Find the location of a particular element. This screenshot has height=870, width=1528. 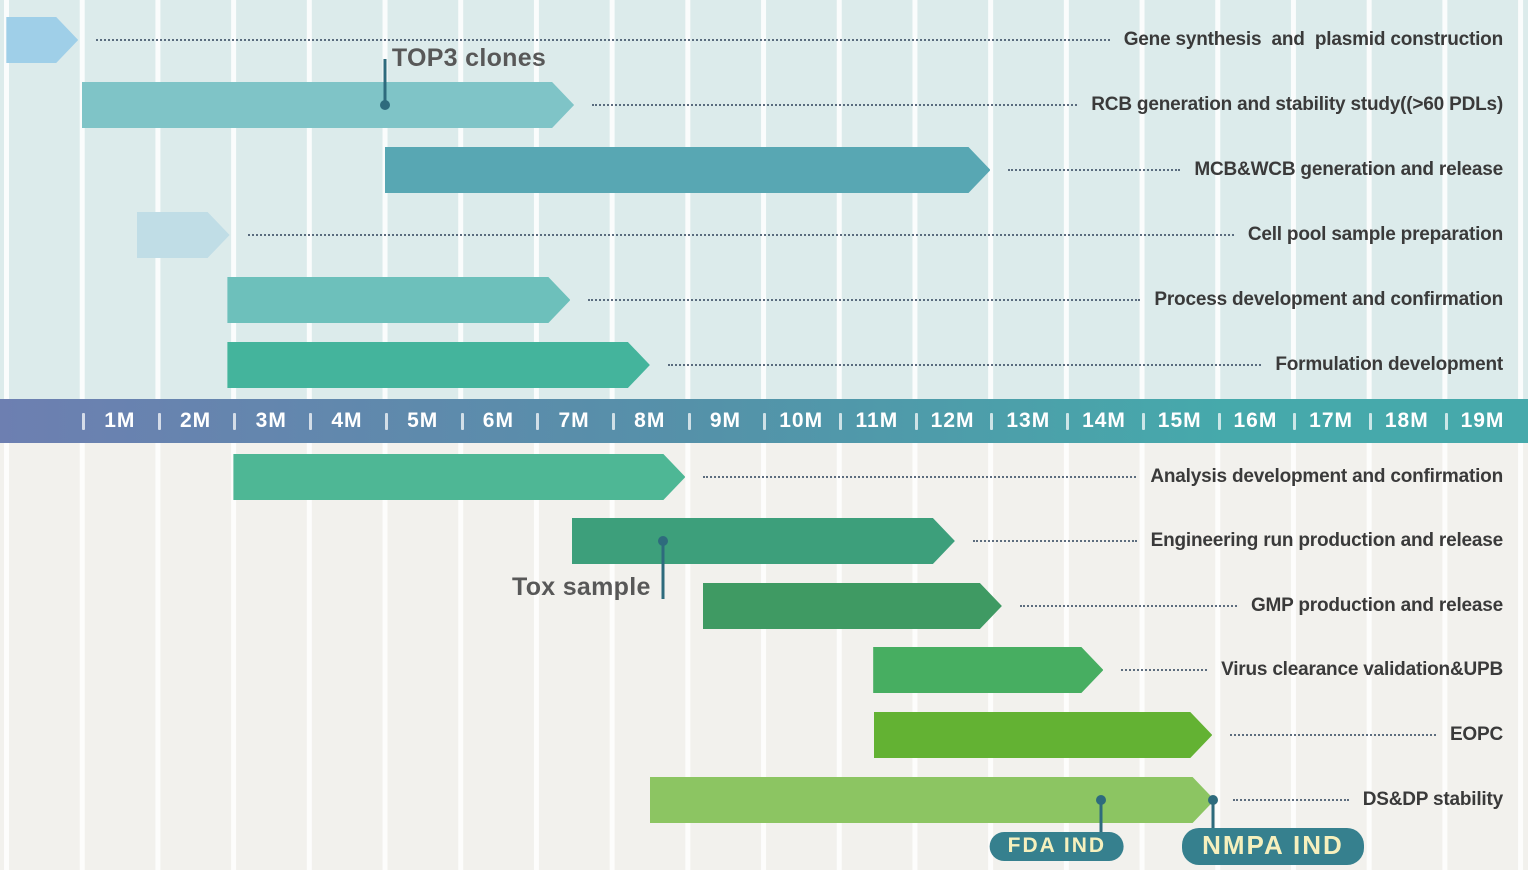

axis-tick-13m: 13M is located at coordinates (1028, 421).